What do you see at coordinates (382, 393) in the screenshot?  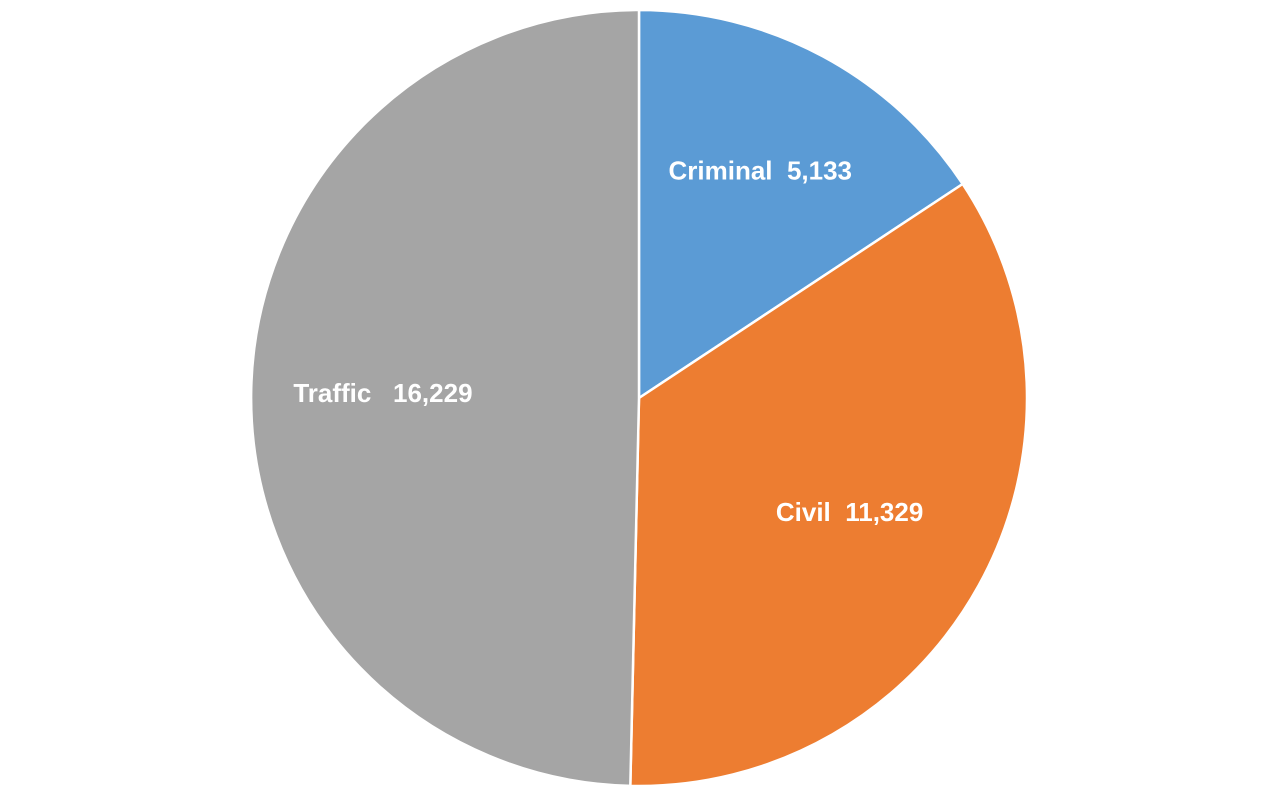 I see `data-label-traffic: Traffic 16,229` at bounding box center [382, 393].